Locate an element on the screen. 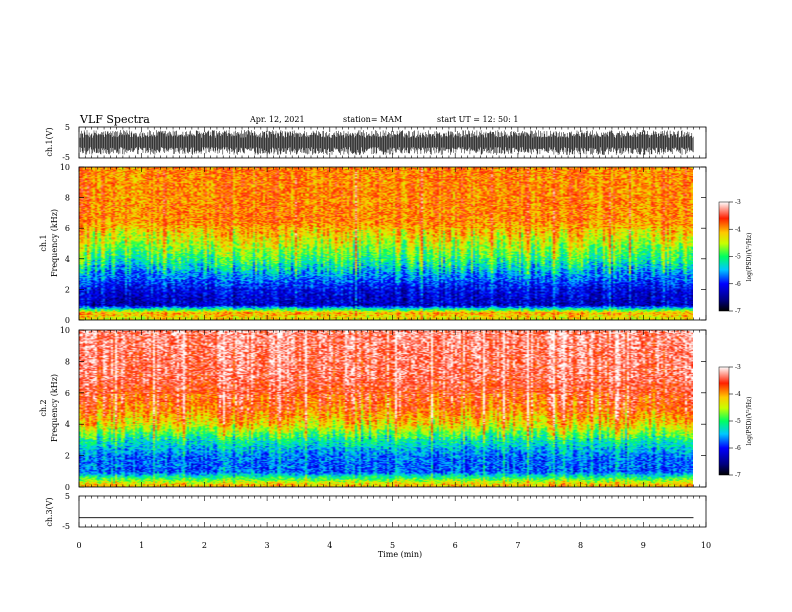 This screenshot has width=792, height=612. ch1-ytick-bottom: -5 is located at coordinates (66, 157).